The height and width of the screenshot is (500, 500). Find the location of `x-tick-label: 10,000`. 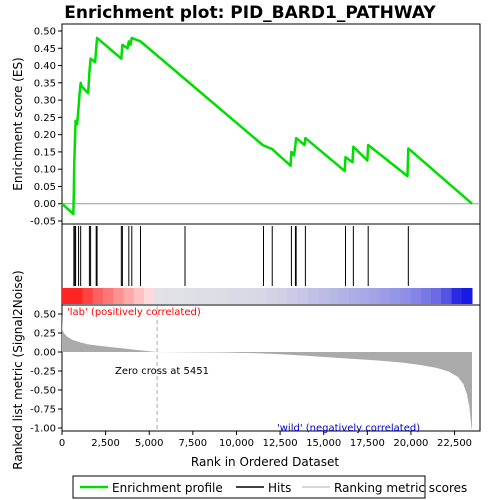

x-tick-label: 10,000 is located at coordinates (236, 443).